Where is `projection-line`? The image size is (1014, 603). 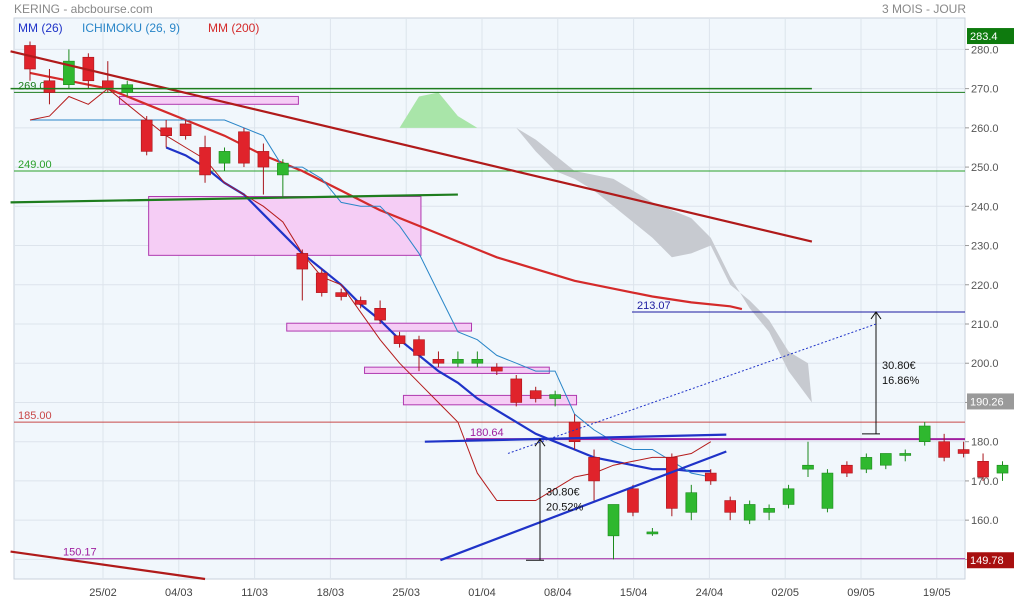
projection-line is located at coordinates (692, 388).